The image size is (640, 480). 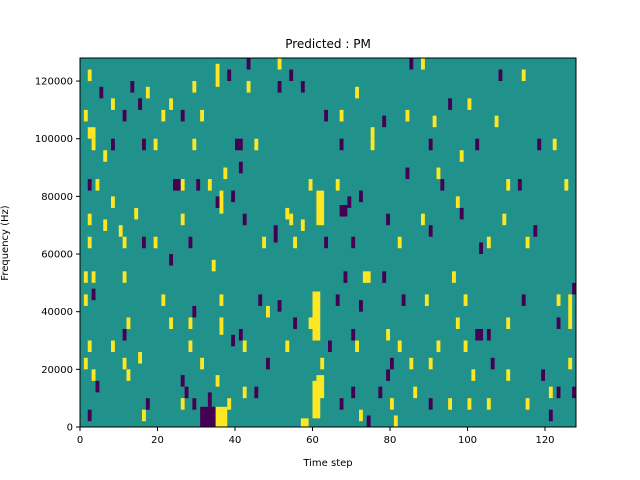 I want to click on y-tick-label: 60000, so click(x=57, y=255).